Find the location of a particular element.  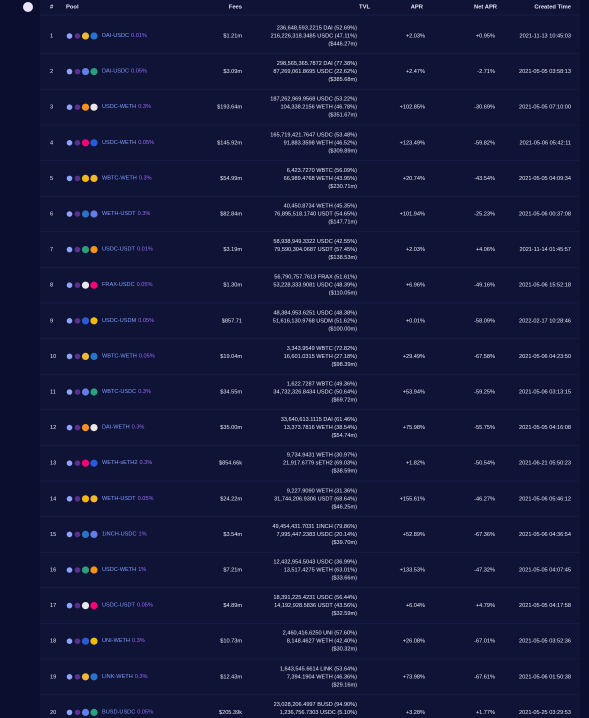

column-header: TVL is located at coordinates (364, 8).